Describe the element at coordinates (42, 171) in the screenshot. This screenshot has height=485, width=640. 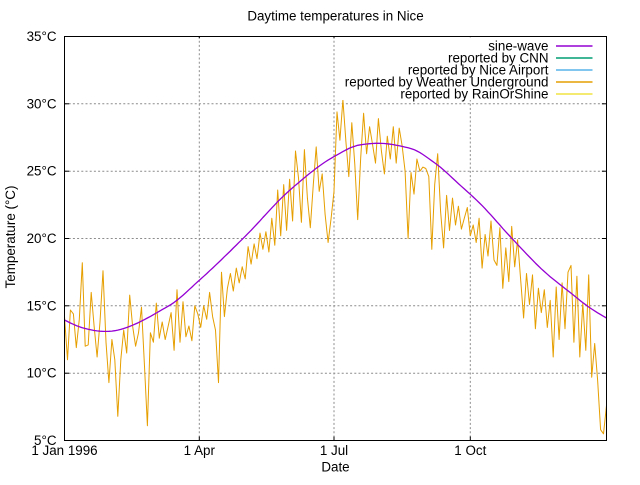
I see `svg-text: 25°C` at that location.